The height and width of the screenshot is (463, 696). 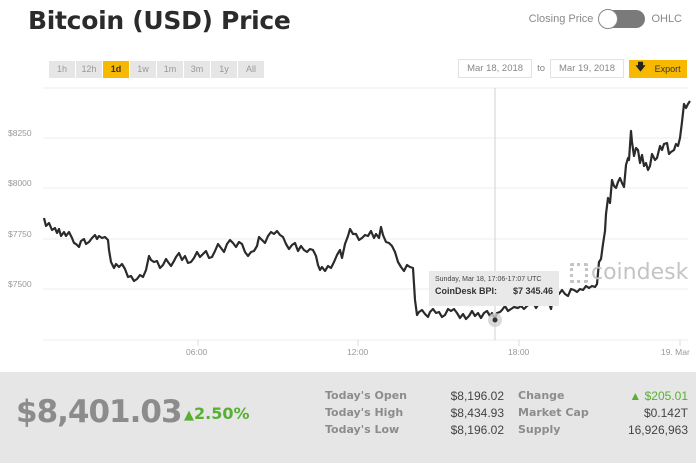 What do you see at coordinates (20, 183) in the screenshot?
I see `y-tick-8000: $8000` at bounding box center [20, 183].